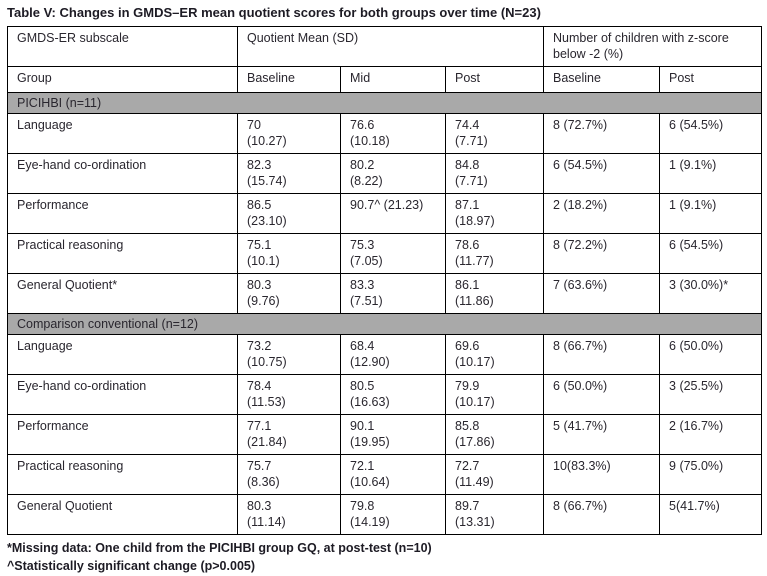 Image resolution: width=767 pixels, height=576 pixels. I want to click on cell-mid-mean: 90.1 (19.95), so click(393, 435).